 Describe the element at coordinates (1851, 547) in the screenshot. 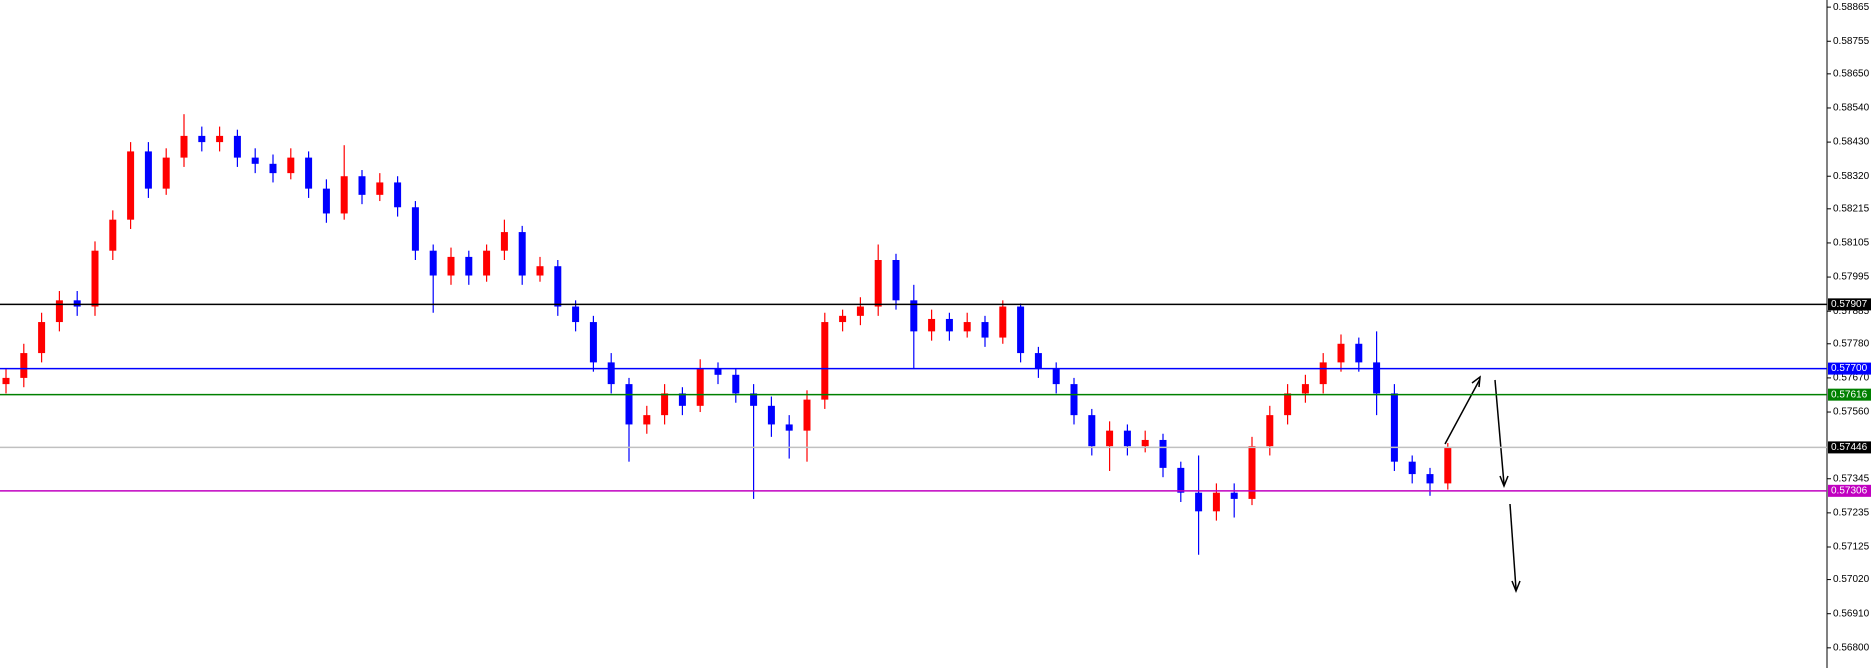

I see `y-tick-label: 0.57125` at that location.